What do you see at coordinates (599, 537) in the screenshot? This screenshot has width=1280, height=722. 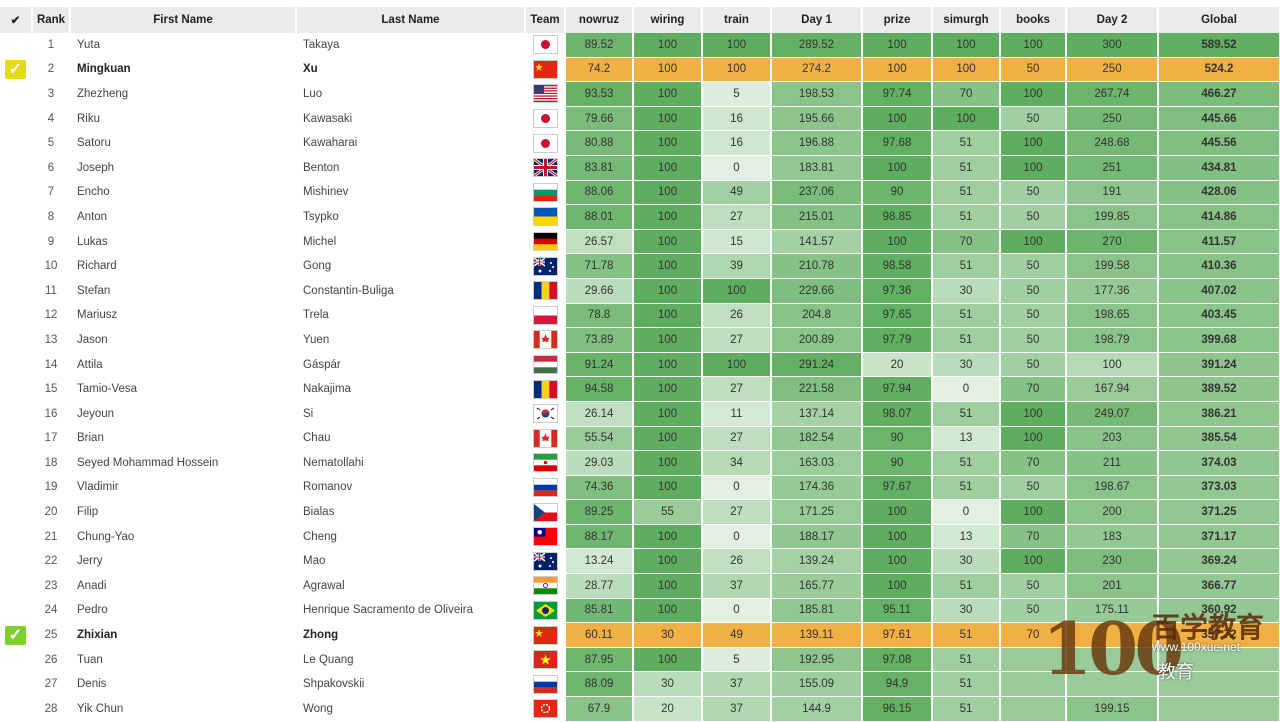 I see `nowruz-cell: 88.17` at bounding box center [599, 537].